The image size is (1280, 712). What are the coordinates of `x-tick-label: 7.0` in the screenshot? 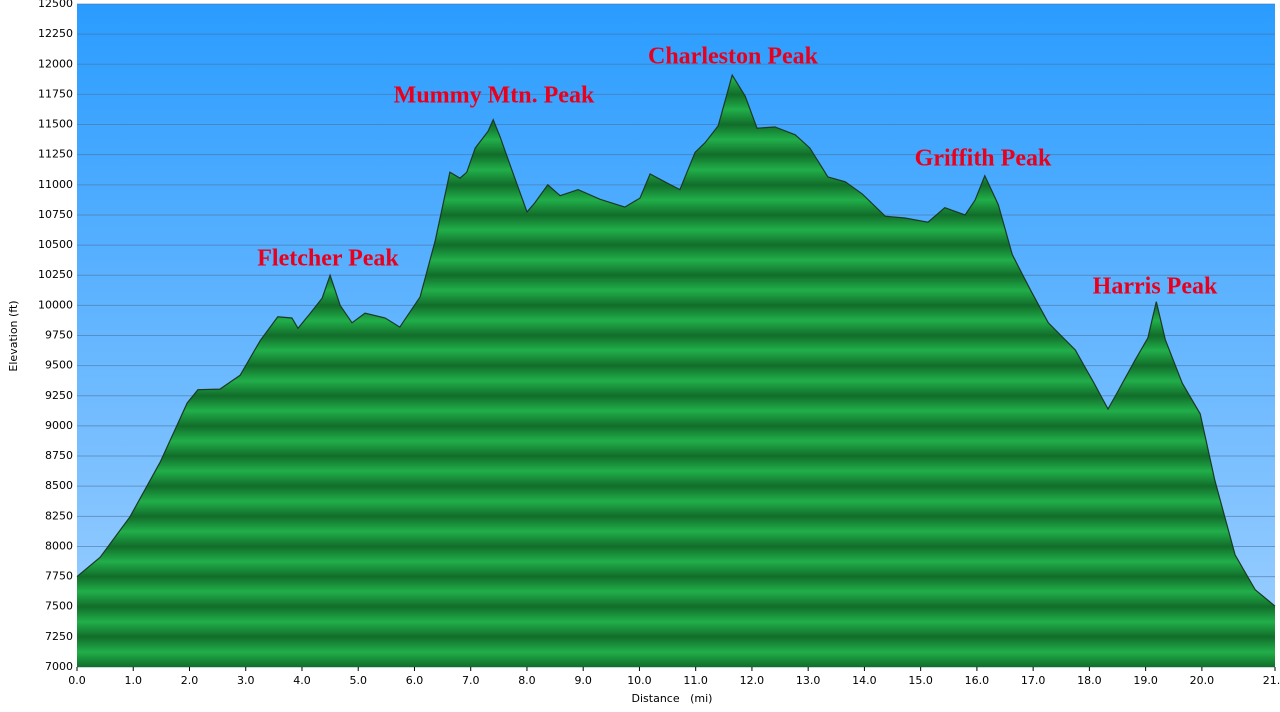 It's located at (471, 680).